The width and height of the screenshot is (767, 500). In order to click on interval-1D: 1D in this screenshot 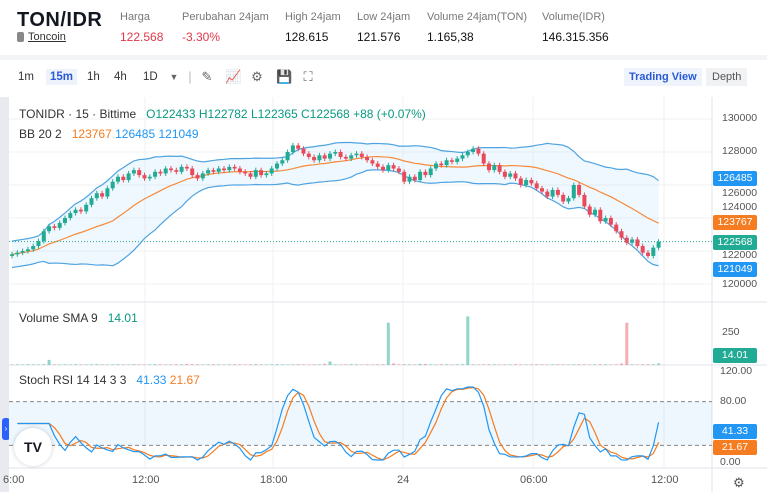, I will do `click(150, 77)`.